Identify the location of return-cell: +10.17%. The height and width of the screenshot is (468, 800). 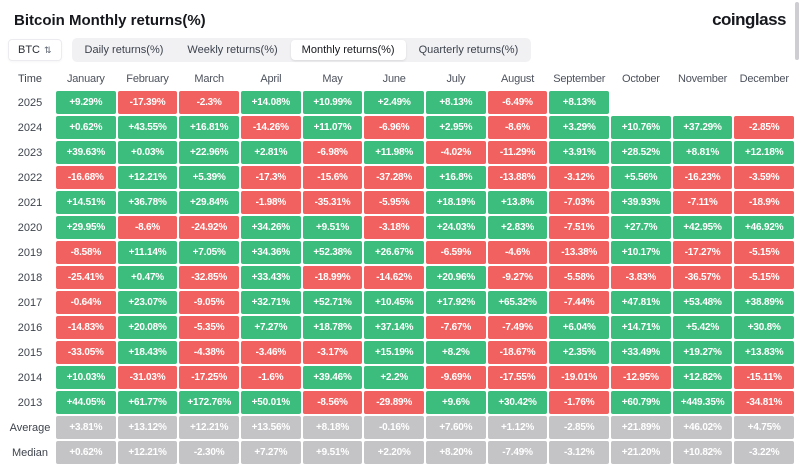
(641, 252).